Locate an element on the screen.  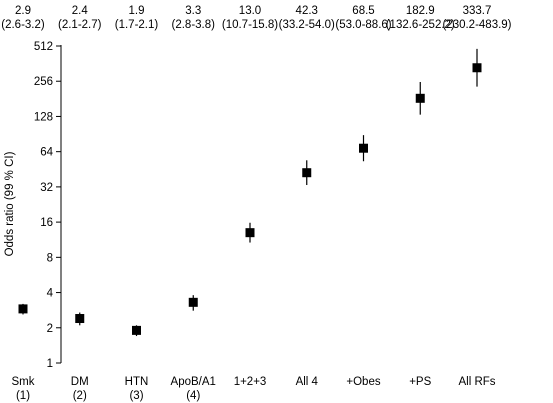
x-category-label: All 4 is located at coordinates (307, 382).